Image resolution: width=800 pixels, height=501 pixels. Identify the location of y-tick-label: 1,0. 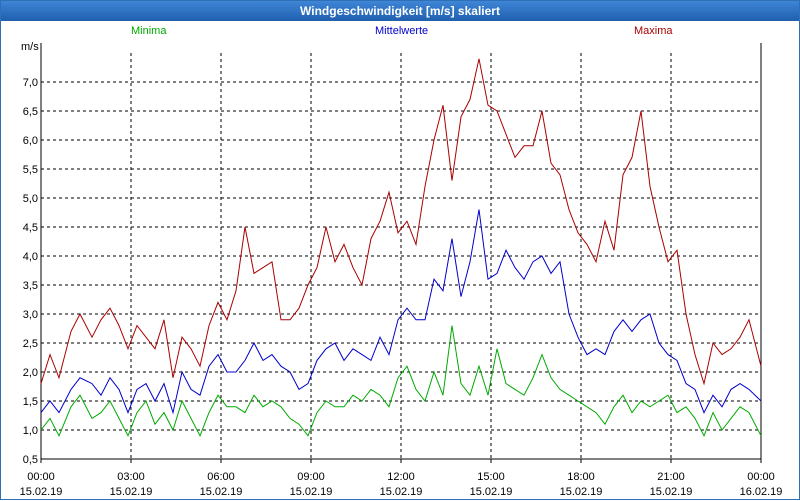
(30, 431).